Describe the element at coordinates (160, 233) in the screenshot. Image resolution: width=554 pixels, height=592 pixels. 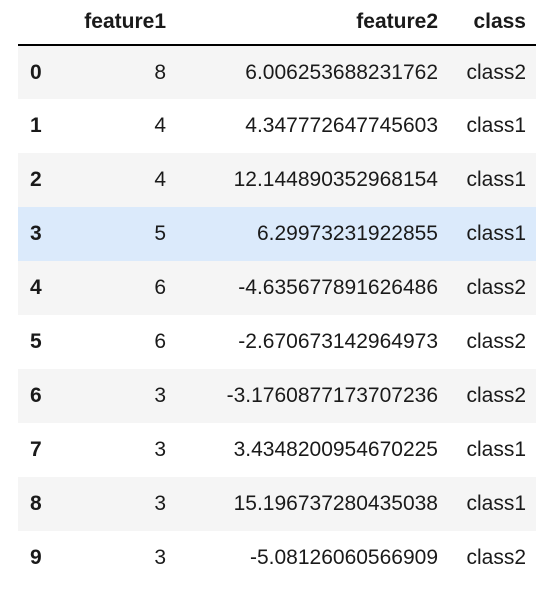
I see `cell-feature1: 5` at that location.